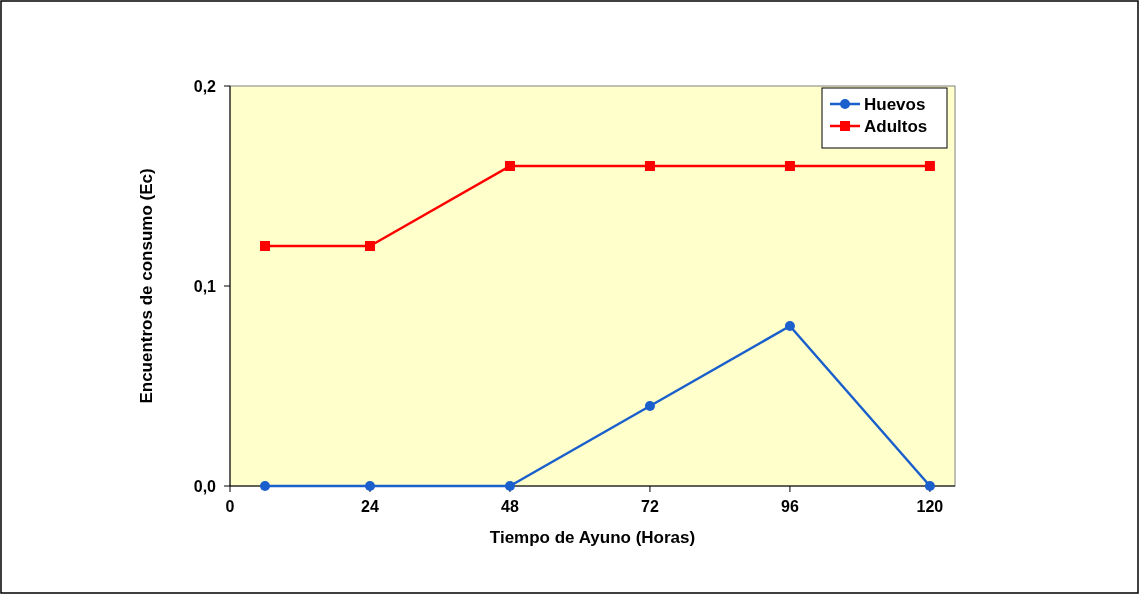 The height and width of the screenshot is (594, 1139). What do you see at coordinates (146, 286) in the screenshot?
I see `y-axis-title: Encuentros de consumo (Ec)` at bounding box center [146, 286].